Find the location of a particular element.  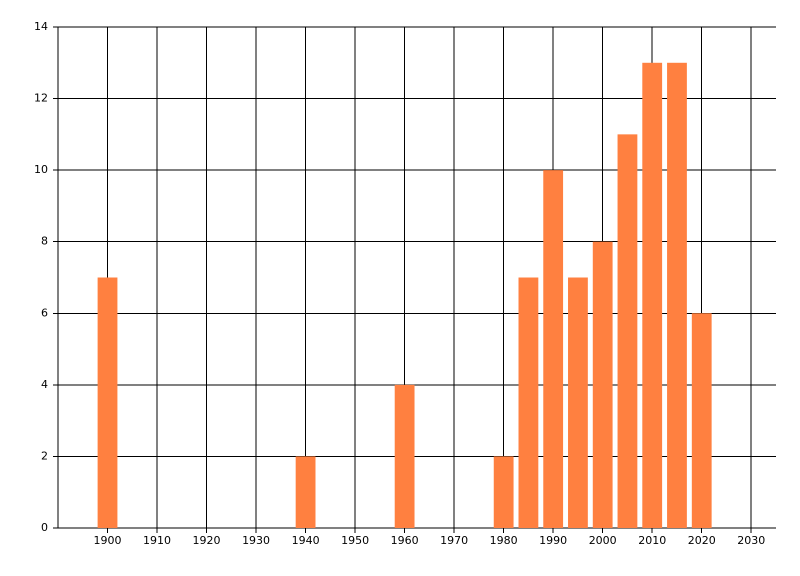

x-tick-label: 1980 is located at coordinates (504, 540).